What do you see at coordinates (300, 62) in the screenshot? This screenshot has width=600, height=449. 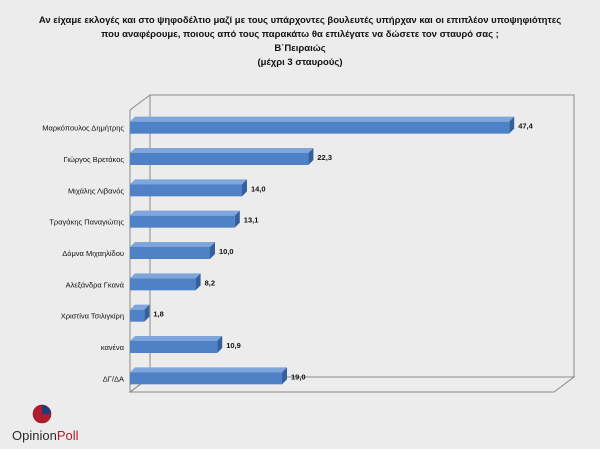 I see `title-line-4: (μέχρι 3 σταυρούς)` at bounding box center [300, 62].